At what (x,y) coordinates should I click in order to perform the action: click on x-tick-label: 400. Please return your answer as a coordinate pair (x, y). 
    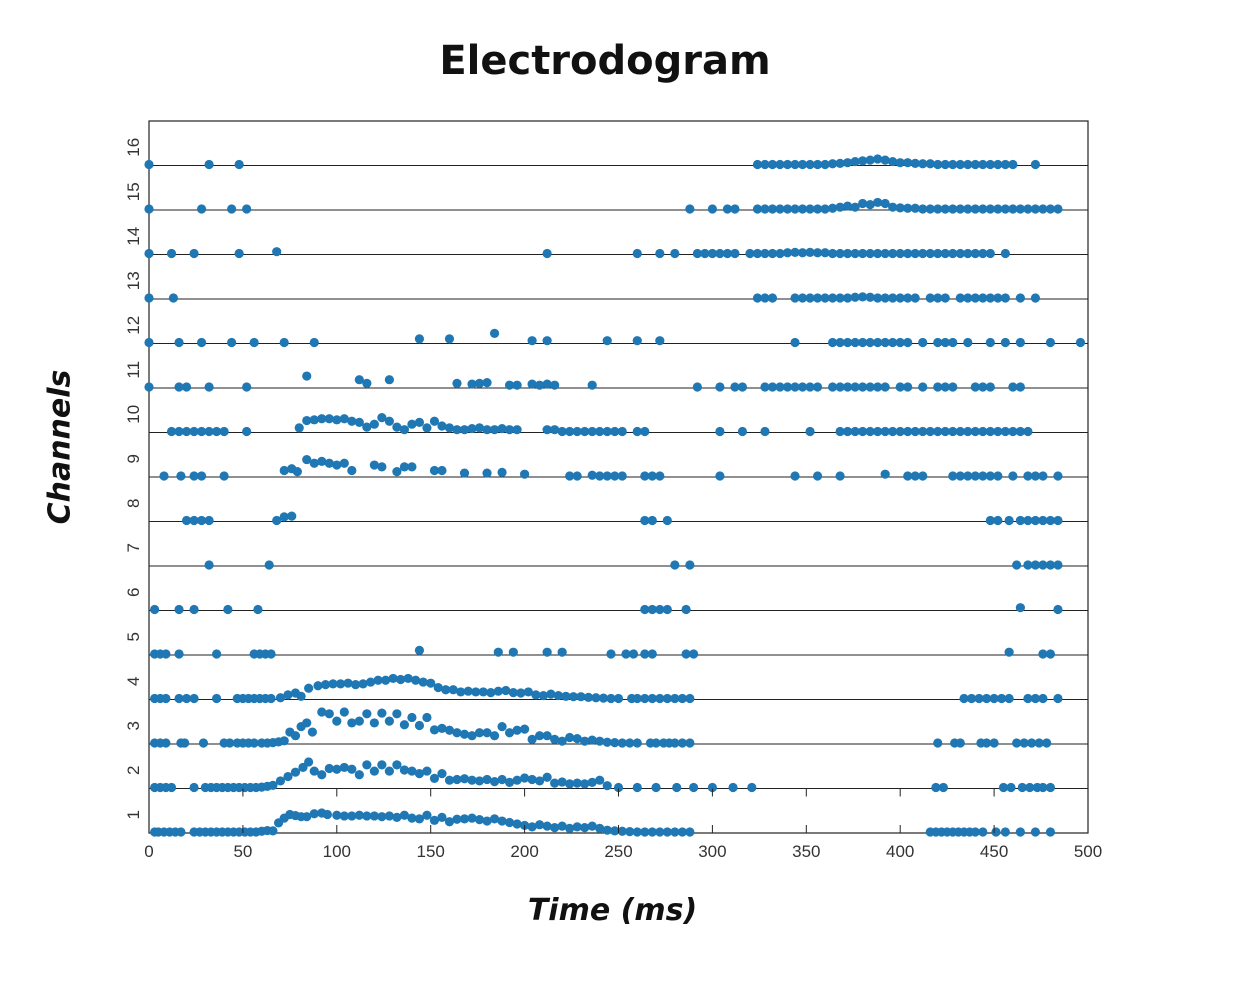
    Looking at the image, I should click on (900, 851).